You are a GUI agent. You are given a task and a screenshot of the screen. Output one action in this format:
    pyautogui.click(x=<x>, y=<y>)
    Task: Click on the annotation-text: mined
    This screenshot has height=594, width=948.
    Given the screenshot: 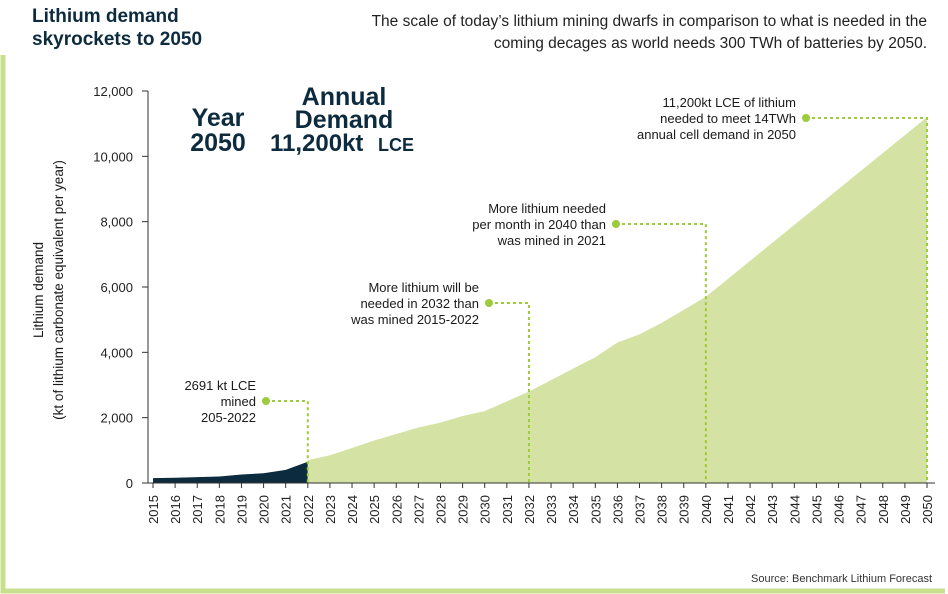 What is the action you would take?
    pyautogui.click(x=238, y=401)
    